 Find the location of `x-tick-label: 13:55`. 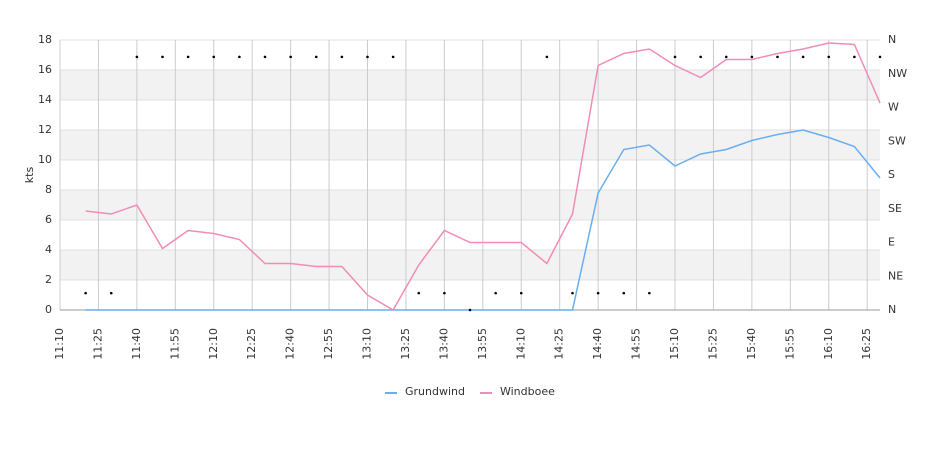

x-tick-label: 13:55 is located at coordinates (482, 344).